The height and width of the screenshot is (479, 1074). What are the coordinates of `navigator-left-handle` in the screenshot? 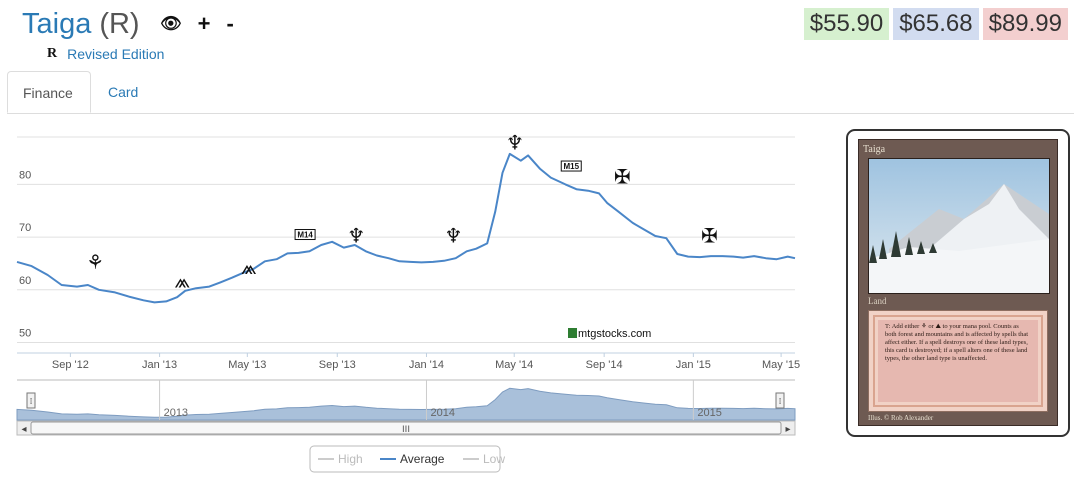 It's located at (31, 400).